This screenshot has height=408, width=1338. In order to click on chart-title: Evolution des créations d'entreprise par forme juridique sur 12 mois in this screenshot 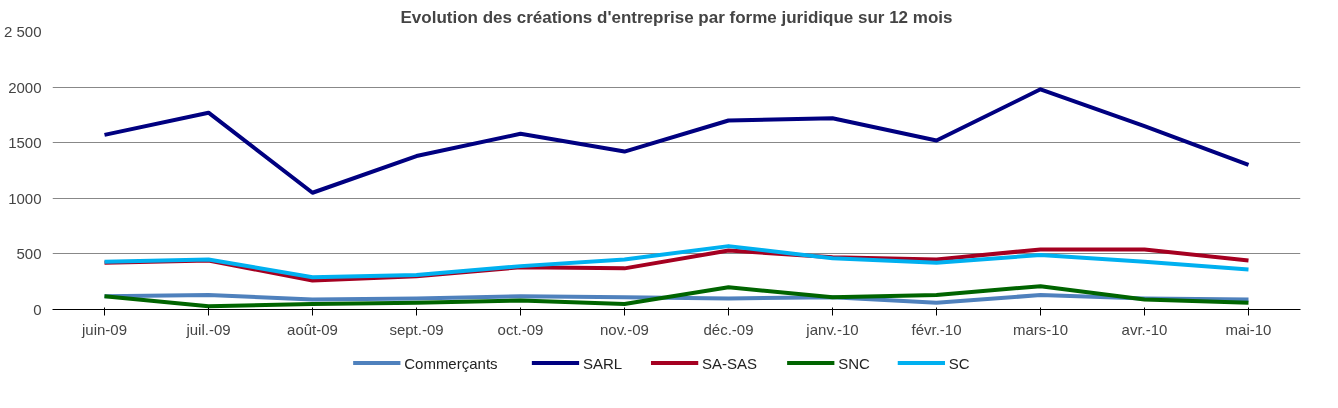, I will do `click(676, 17)`.